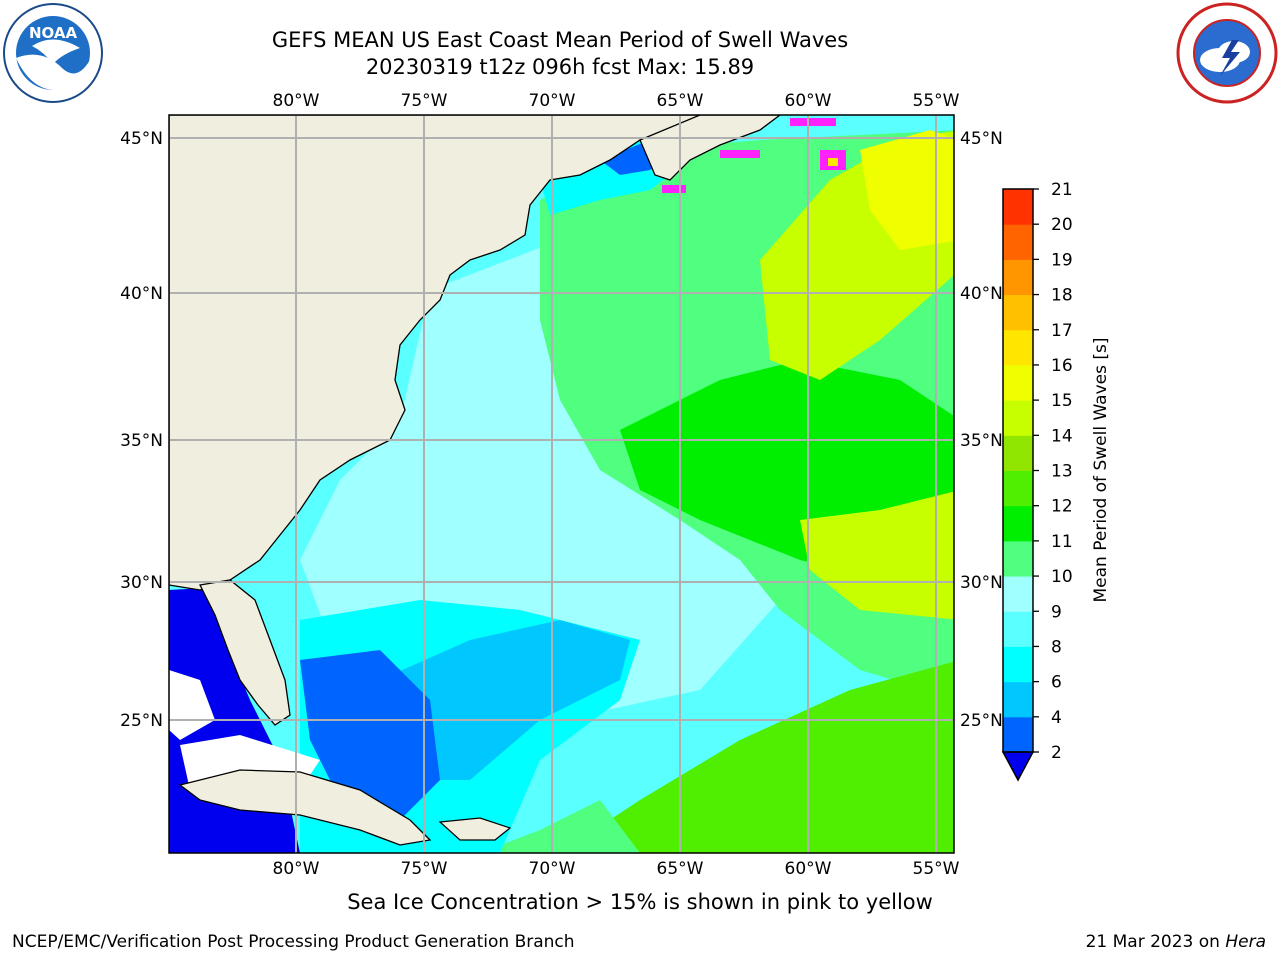  I want to click on cuba-land, so click(305, 807).